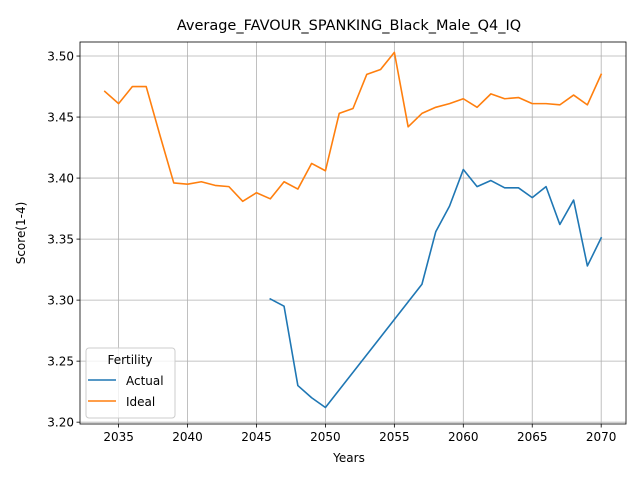 The width and height of the screenshot is (640, 480). Describe the element at coordinates (145, 381) in the screenshot. I see `legend-label-actual: Actual` at that location.